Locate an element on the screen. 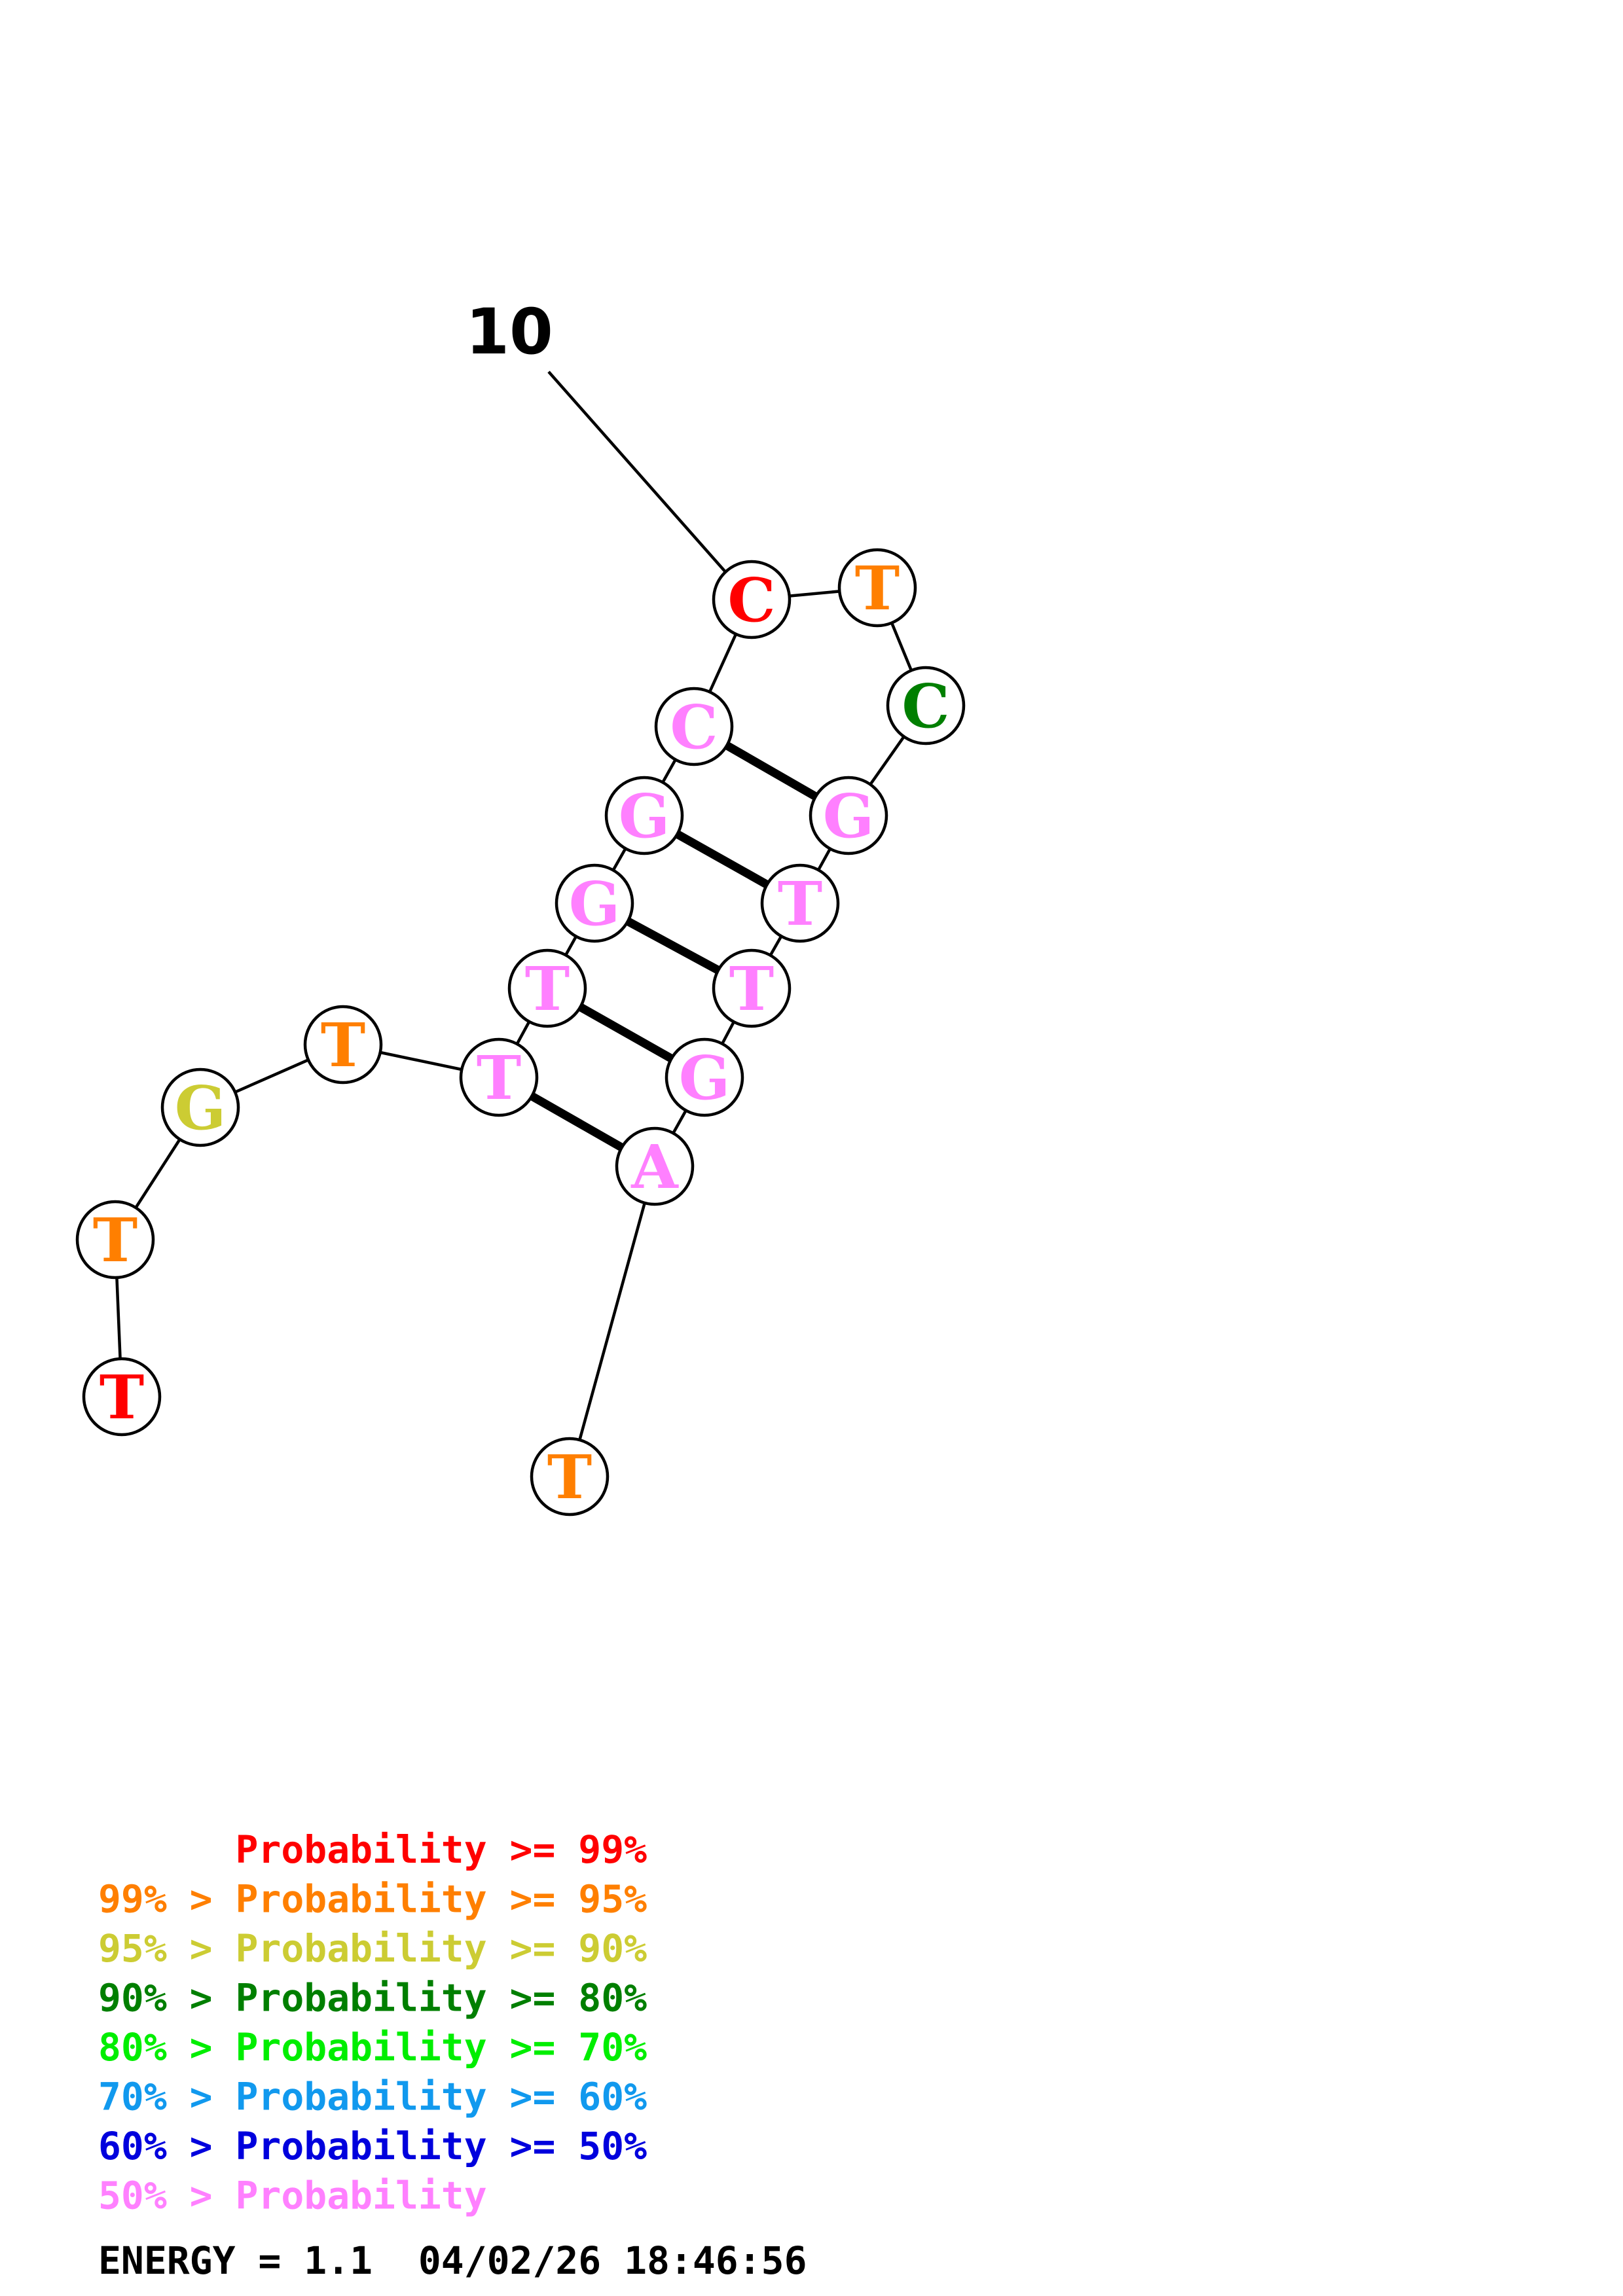 The height and width of the screenshot is (2296, 1623). legend-entry: 90% > Probability >= 80% is located at coordinates (372, 1998).